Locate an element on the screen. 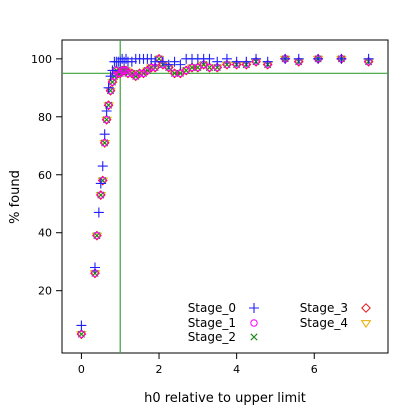 The width and height of the screenshot is (415, 415). legend-marker-triangle-down-icon is located at coordinates (366, 324).